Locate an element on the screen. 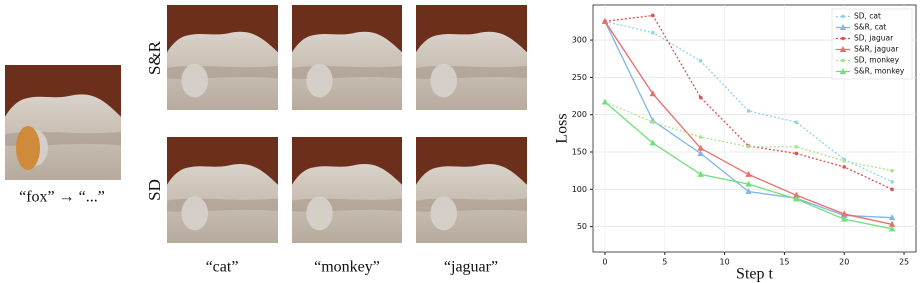 This screenshot has width=920, height=283. row-label: SD is located at coordinates (154, 190).